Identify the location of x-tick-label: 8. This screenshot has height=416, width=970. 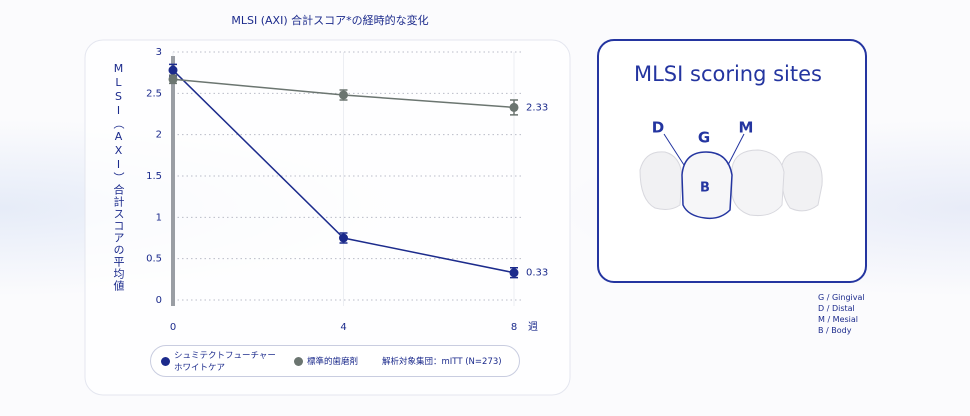
(514, 327).